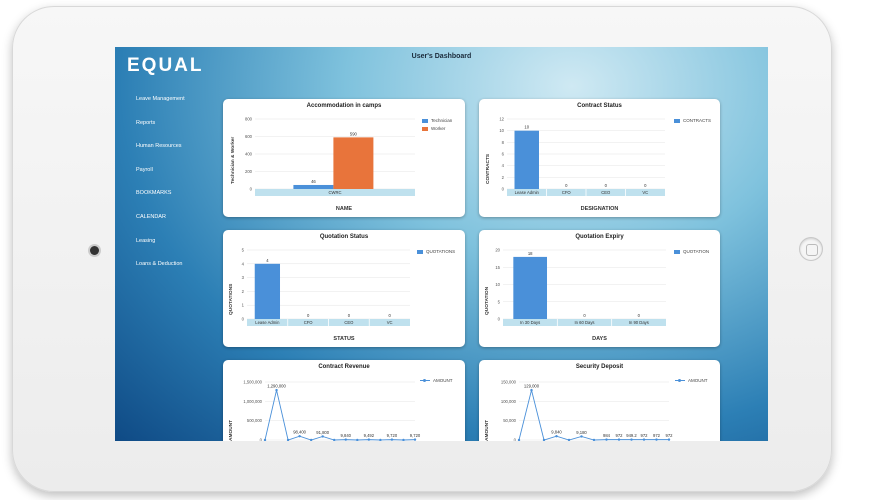 Image resolution: width=890 pixels, height=500 pixels. What do you see at coordinates (151, 216) in the screenshot?
I see `sidebar-item-calendar: CALENDAR` at bounding box center [151, 216].